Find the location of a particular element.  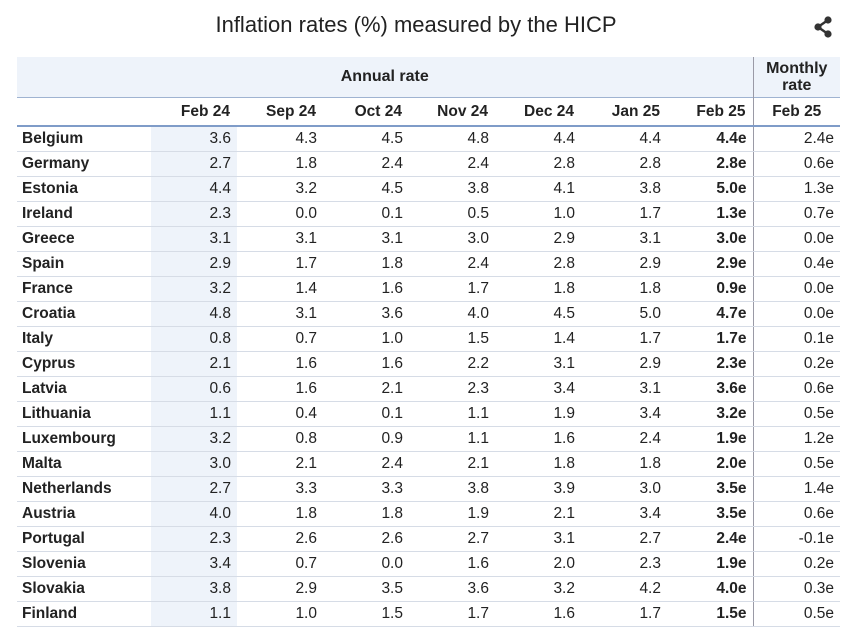

monthly-rate-header: Monthly rate is located at coordinates (797, 77).